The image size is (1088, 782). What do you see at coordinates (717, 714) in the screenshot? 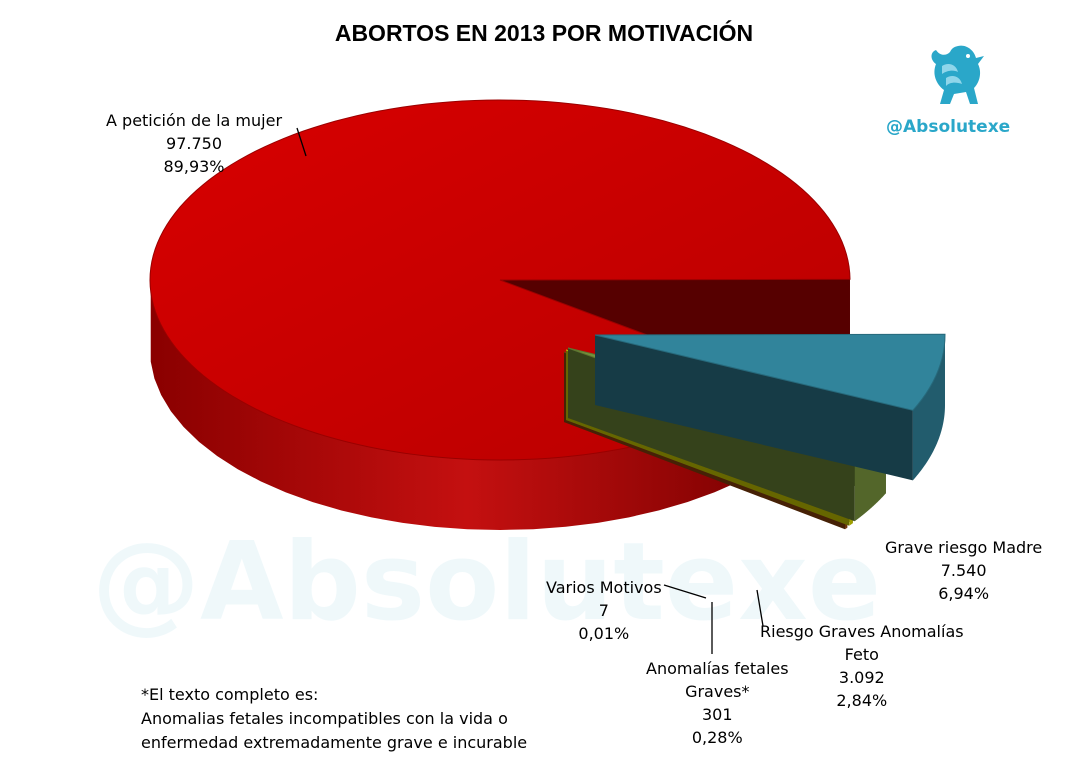
I see `label-graves-value: 301` at bounding box center [717, 714].